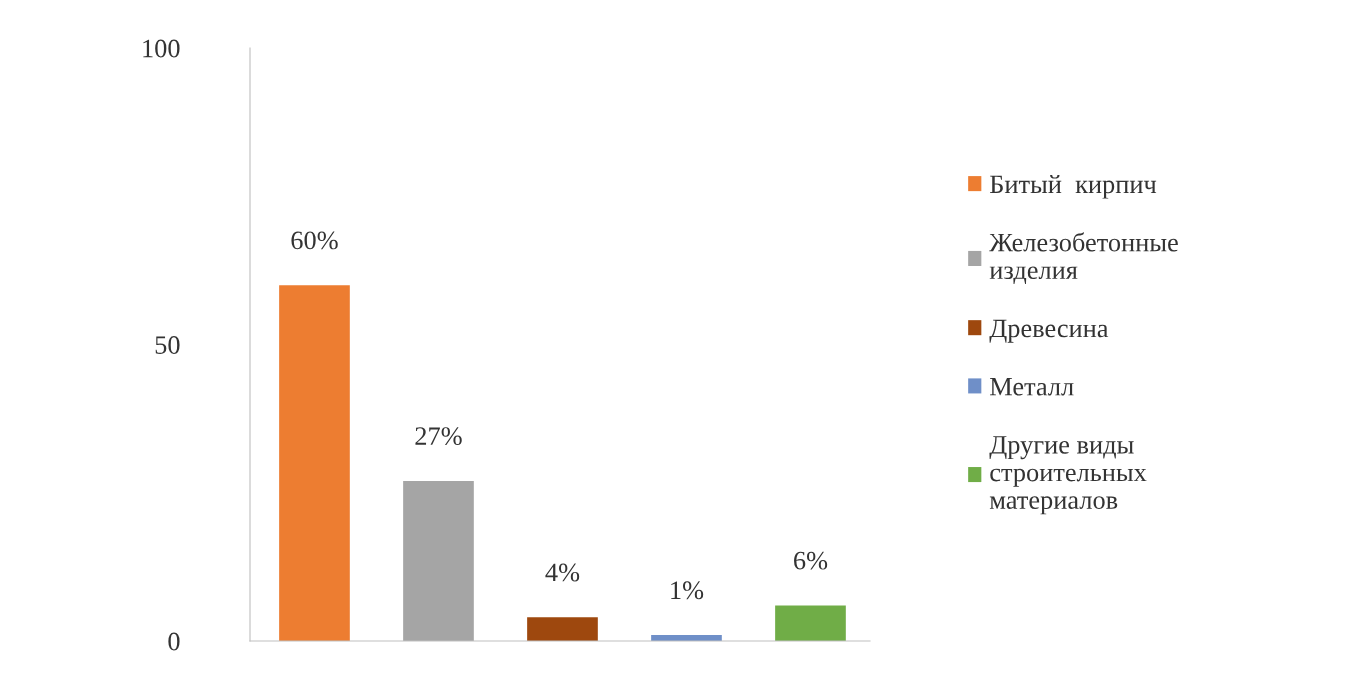 The image size is (1366, 699). Describe the element at coordinates (1032, 387) in the screenshot. I see `legend-label: Металл` at that location.